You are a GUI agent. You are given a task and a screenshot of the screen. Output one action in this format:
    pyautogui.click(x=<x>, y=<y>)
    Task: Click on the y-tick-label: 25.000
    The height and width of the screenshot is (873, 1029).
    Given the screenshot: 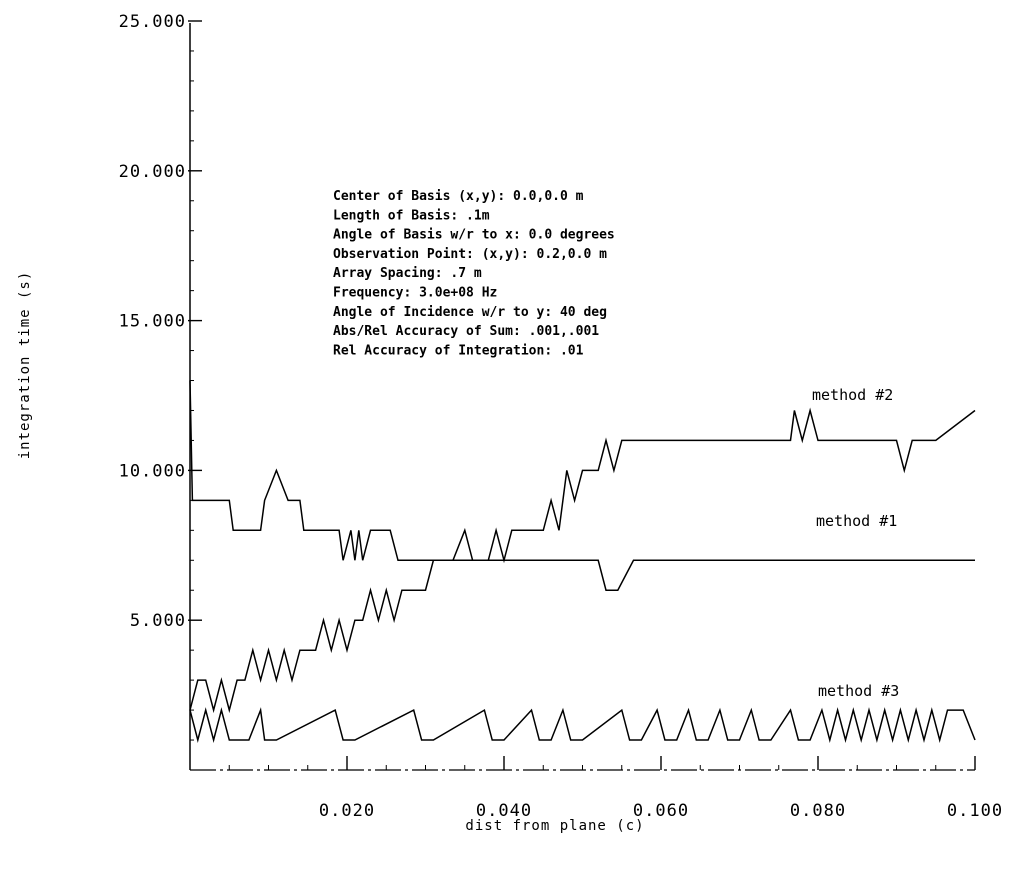 What is the action you would take?
    pyautogui.click(x=152, y=22)
    